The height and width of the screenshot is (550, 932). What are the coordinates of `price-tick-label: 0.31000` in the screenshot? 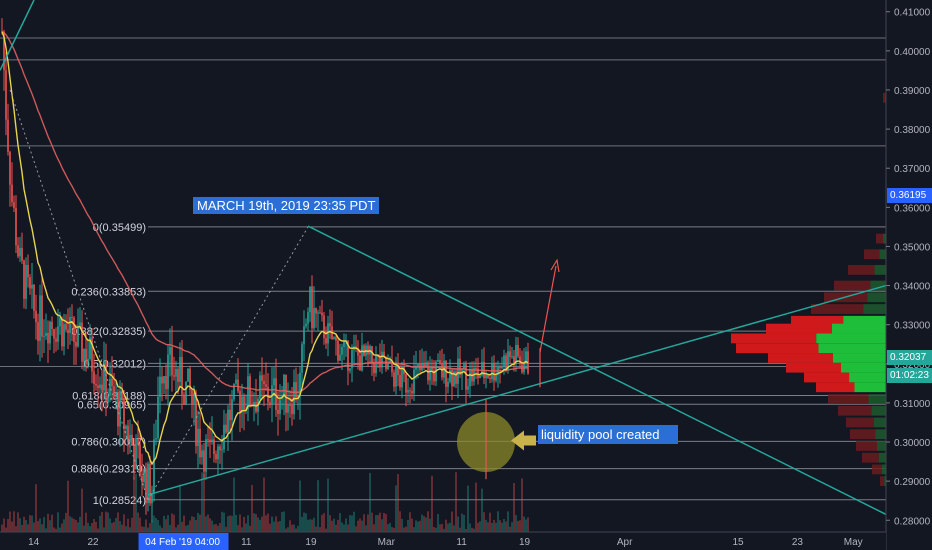 It's located at (912, 404).